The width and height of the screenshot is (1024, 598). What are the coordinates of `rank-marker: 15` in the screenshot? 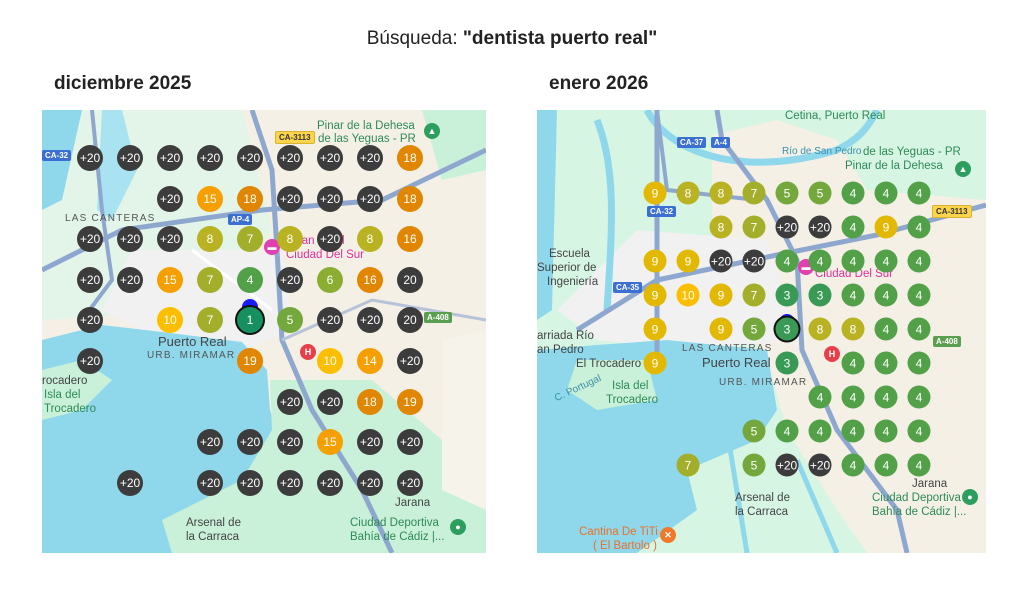 It's located at (210, 198).